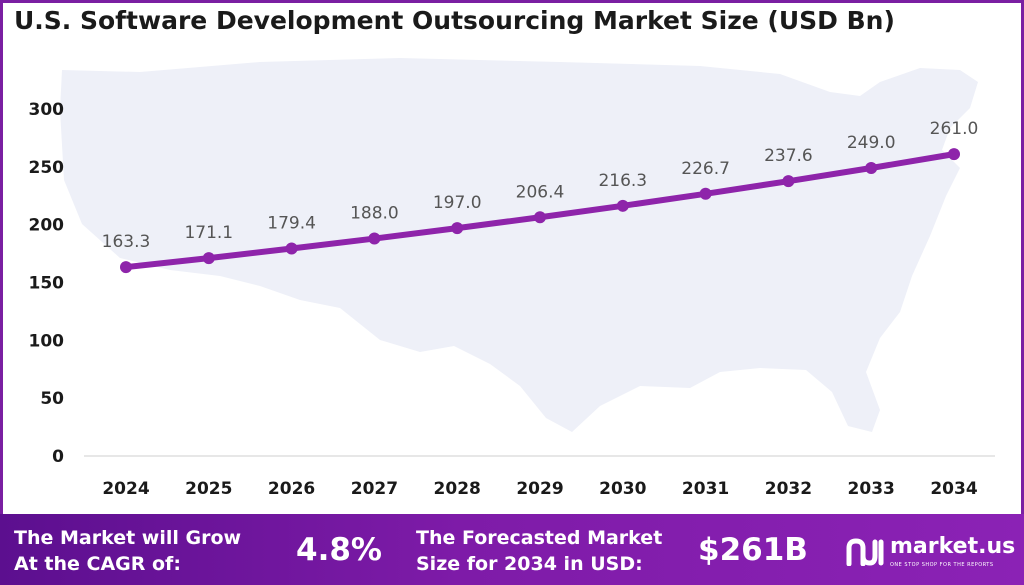 The width and height of the screenshot is (1024, 585). What do you see at coordinates (339, 550) in the screenshot?
I see `cagr-value: 4.8%` at bounding box center [339, 550].